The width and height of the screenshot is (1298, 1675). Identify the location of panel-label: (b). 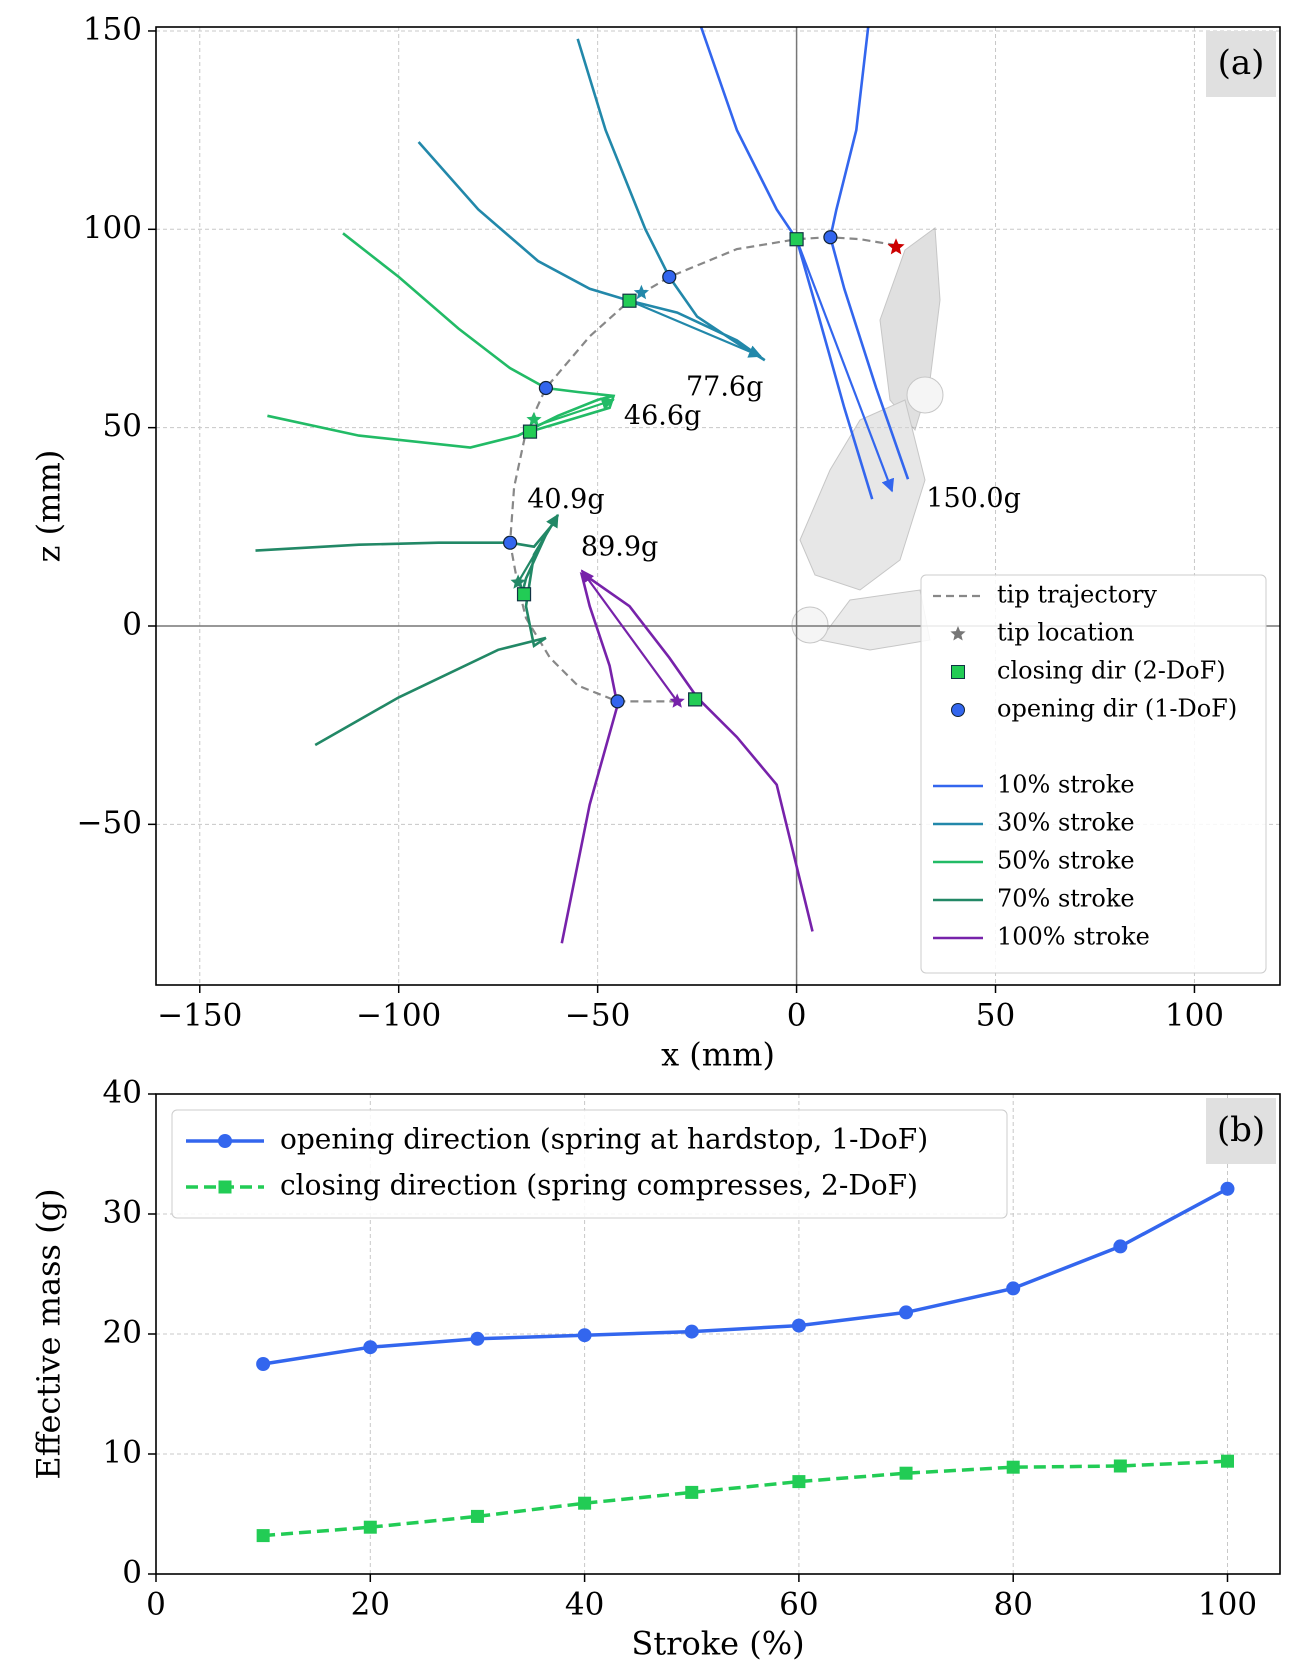
(1241, 1130).